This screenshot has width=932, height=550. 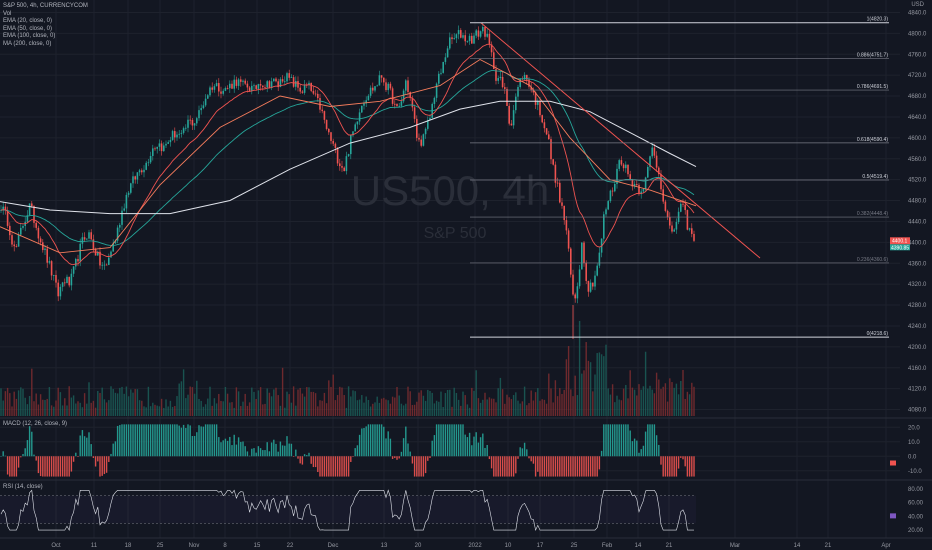 What do you see at coordinates (160, 546) in the screenshot?
I see `time-axis-label: 25` at bounding box center [160, 546].